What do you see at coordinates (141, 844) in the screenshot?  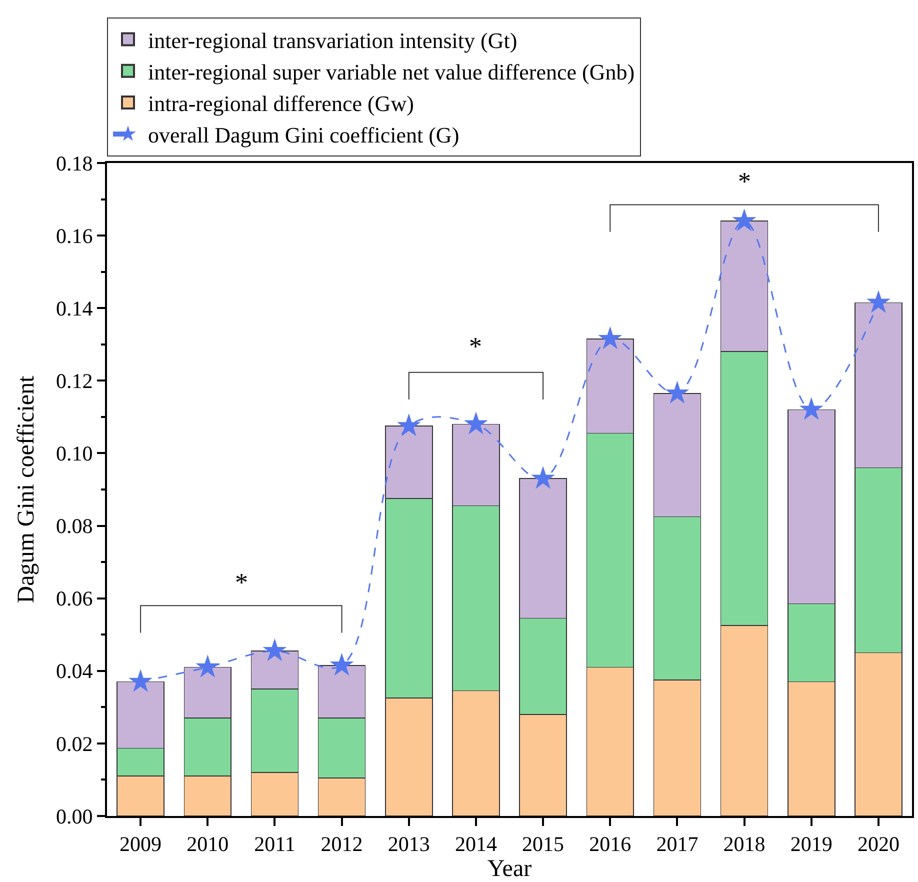 I see `x-tick-label: 2009` at bounding box center [141, 844].